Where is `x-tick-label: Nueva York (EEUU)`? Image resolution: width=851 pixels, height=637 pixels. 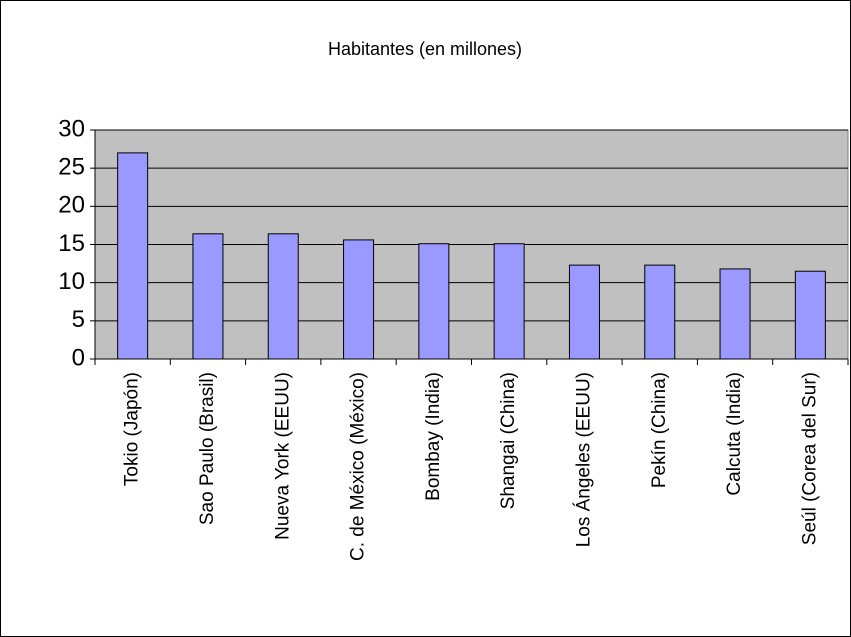 x-tick-label: Nueva York (EEUU) is located at coordinates (282, 456).